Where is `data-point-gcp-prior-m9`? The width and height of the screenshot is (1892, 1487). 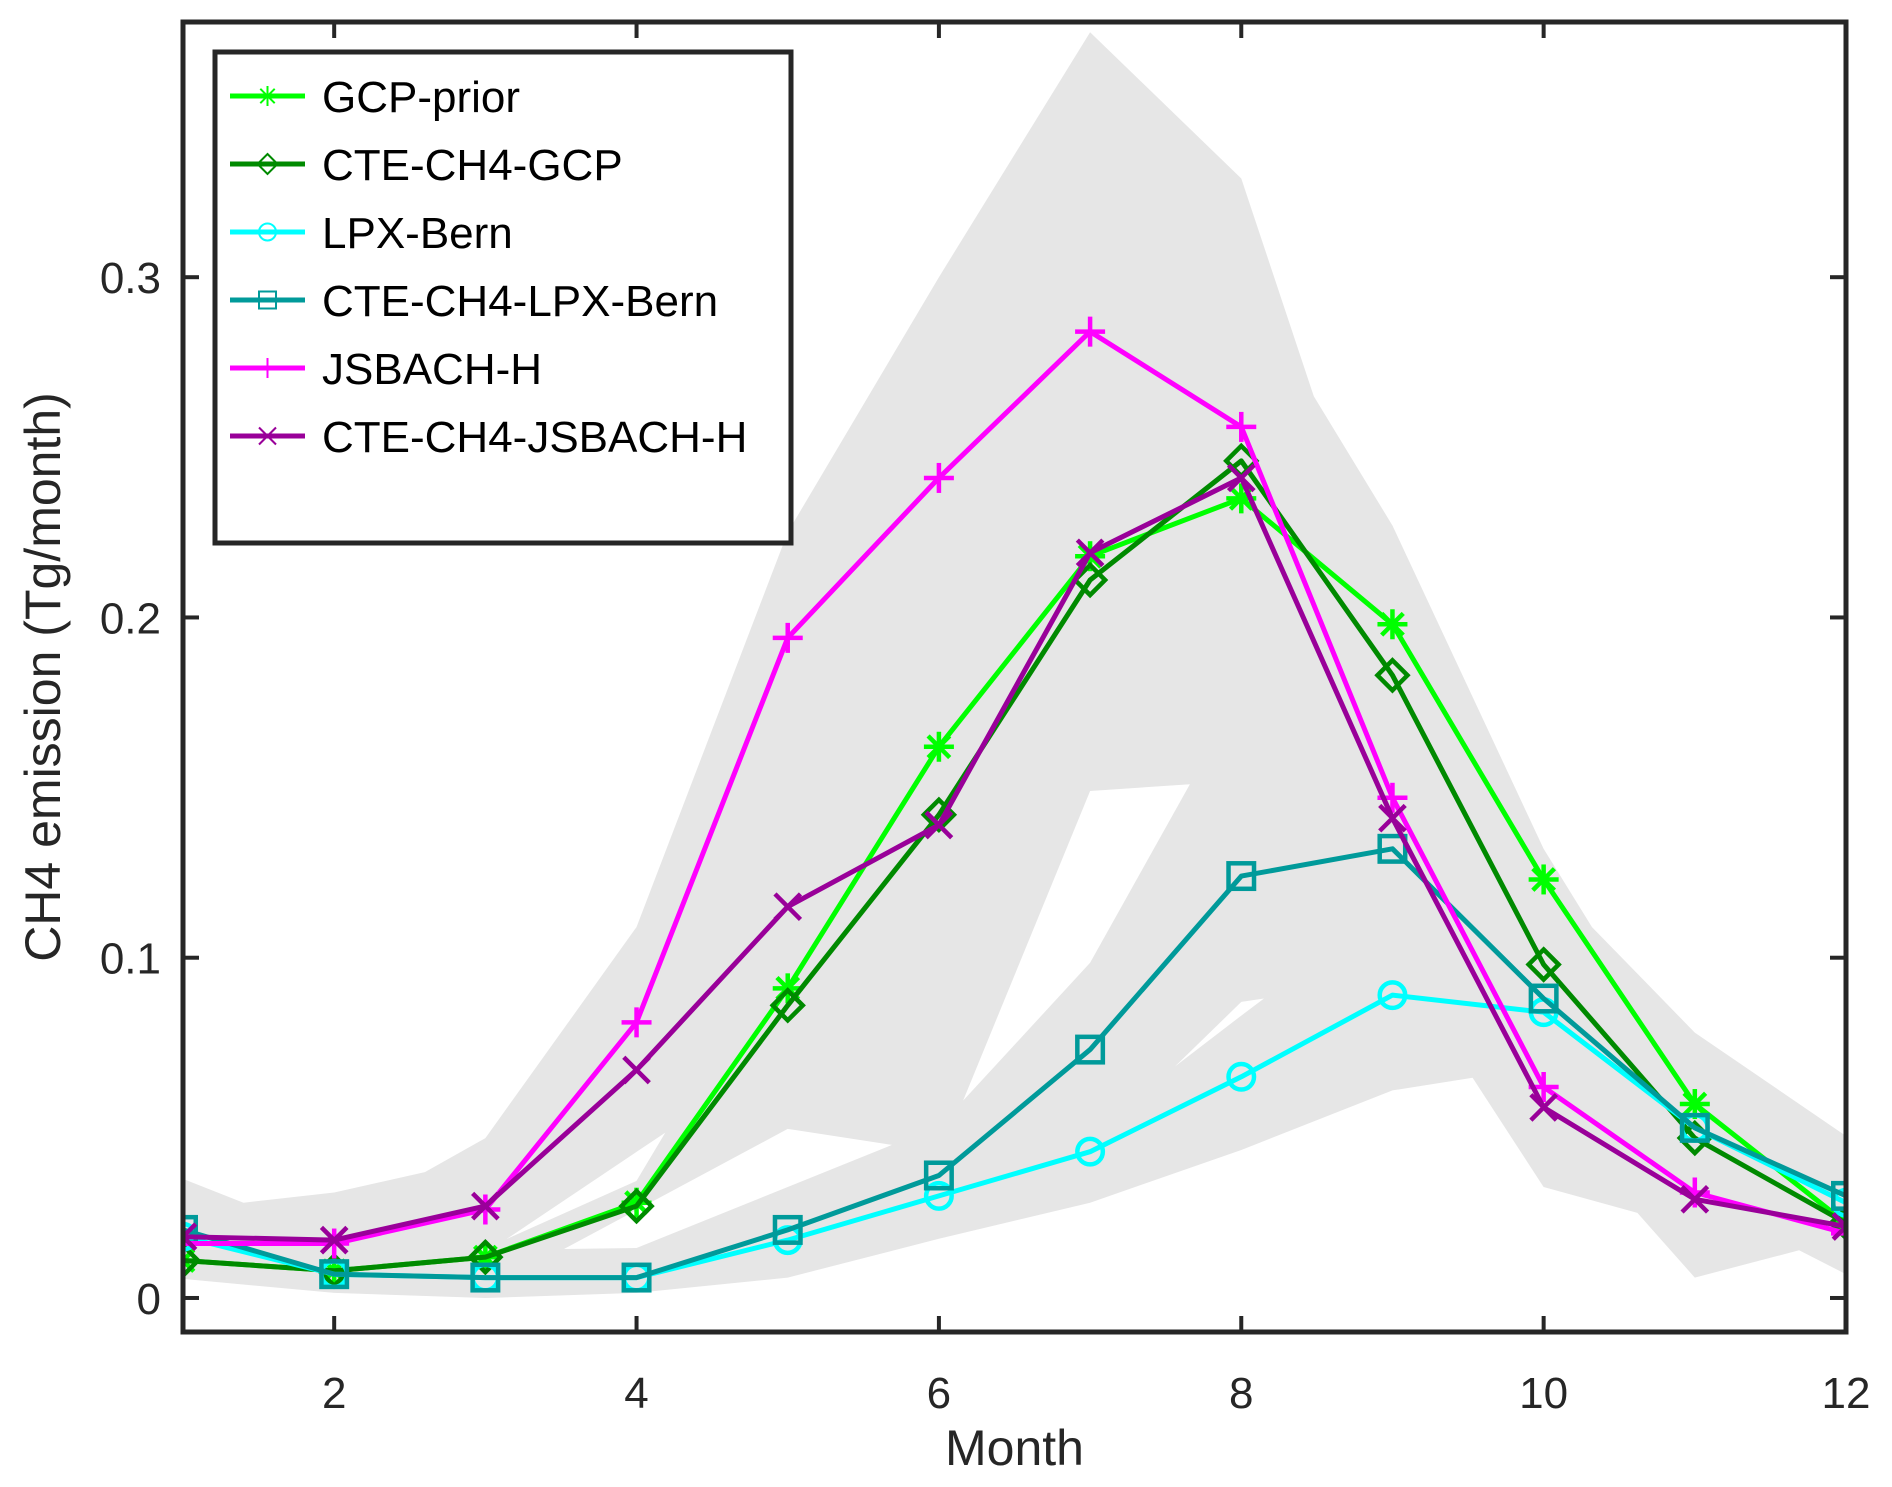
data-point-gcp-prior-m9 is located at coordinates (1392, 624).